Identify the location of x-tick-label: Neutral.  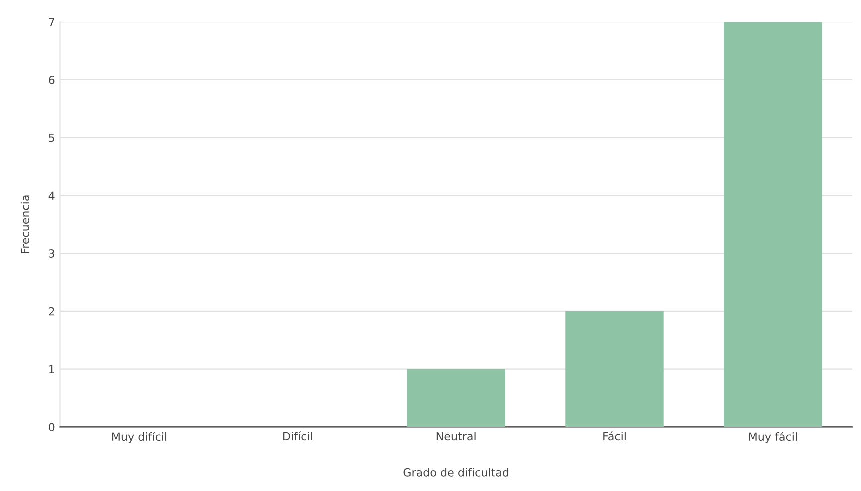
(456, 436).